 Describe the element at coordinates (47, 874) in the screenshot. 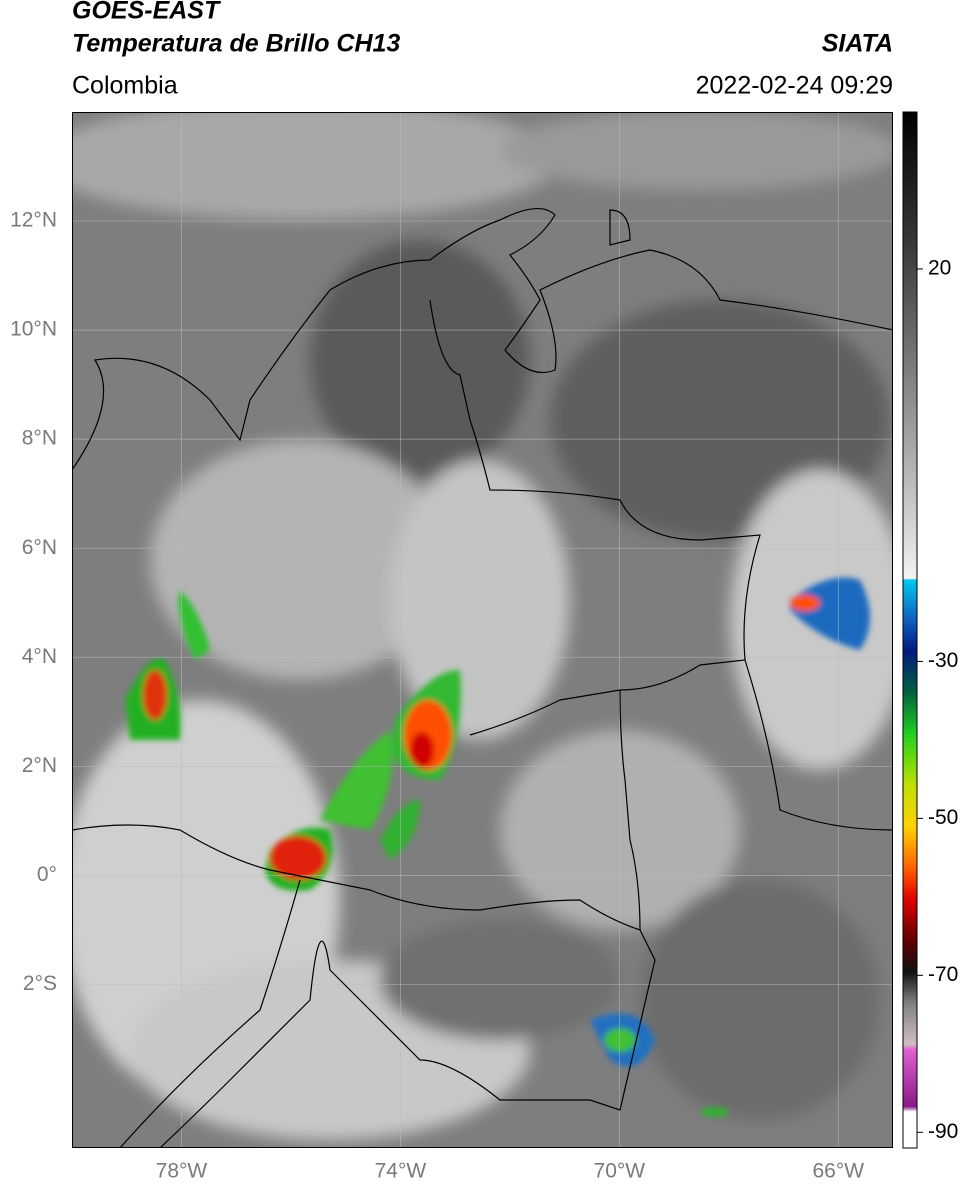

I see `lat-tick-label: 0°` at that location.